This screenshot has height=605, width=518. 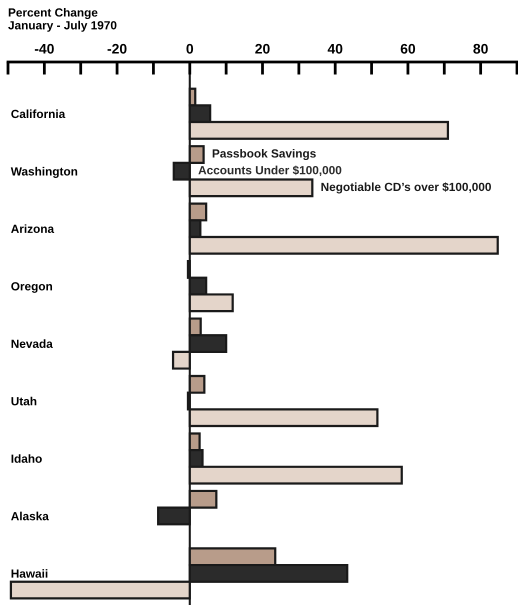 I want to click on y-tick-label: Utah, so click(x=23, y=401).